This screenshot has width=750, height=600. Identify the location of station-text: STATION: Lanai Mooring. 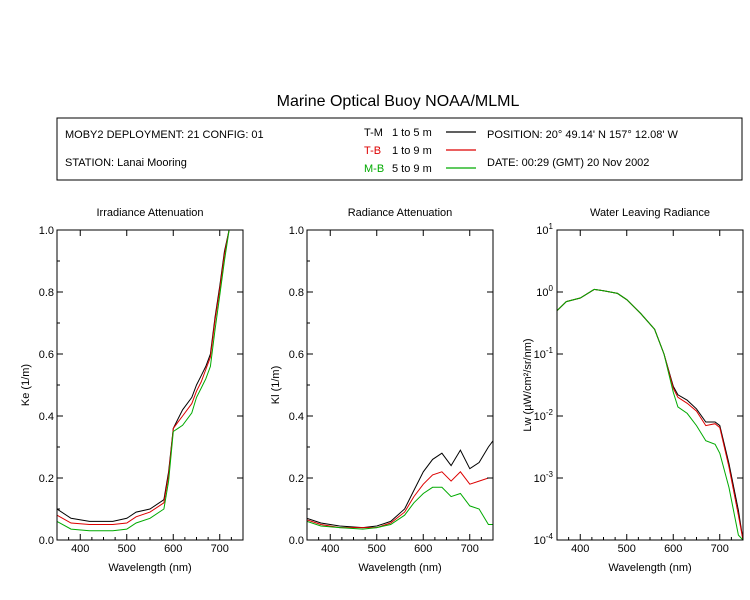
(126, 163).